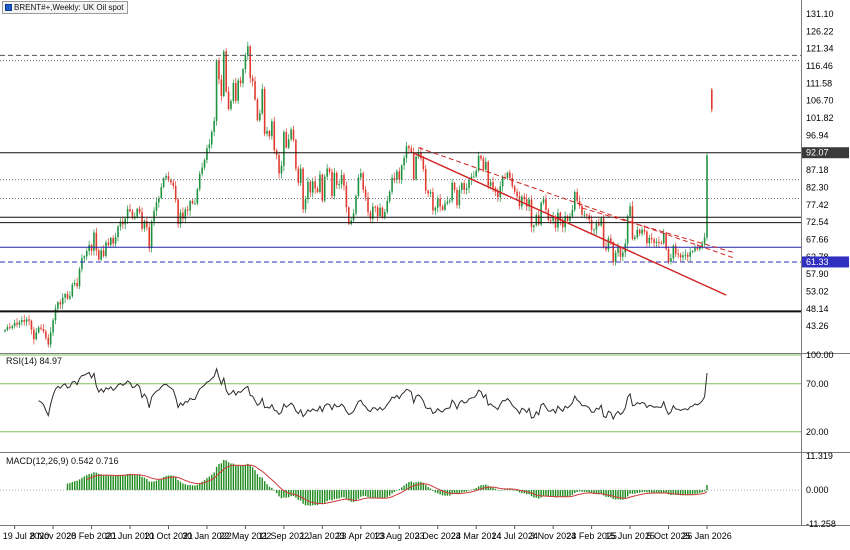  What do you see at coordinates (817, 262) in the screenshot?
I see `svg-text: 61.33` at bounding box center [817, 262].